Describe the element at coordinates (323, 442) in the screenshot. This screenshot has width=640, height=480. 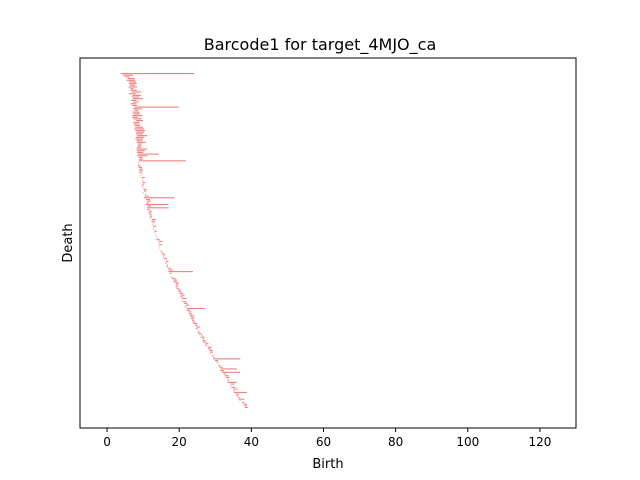
I see `x-tick-label: 60` at that location.